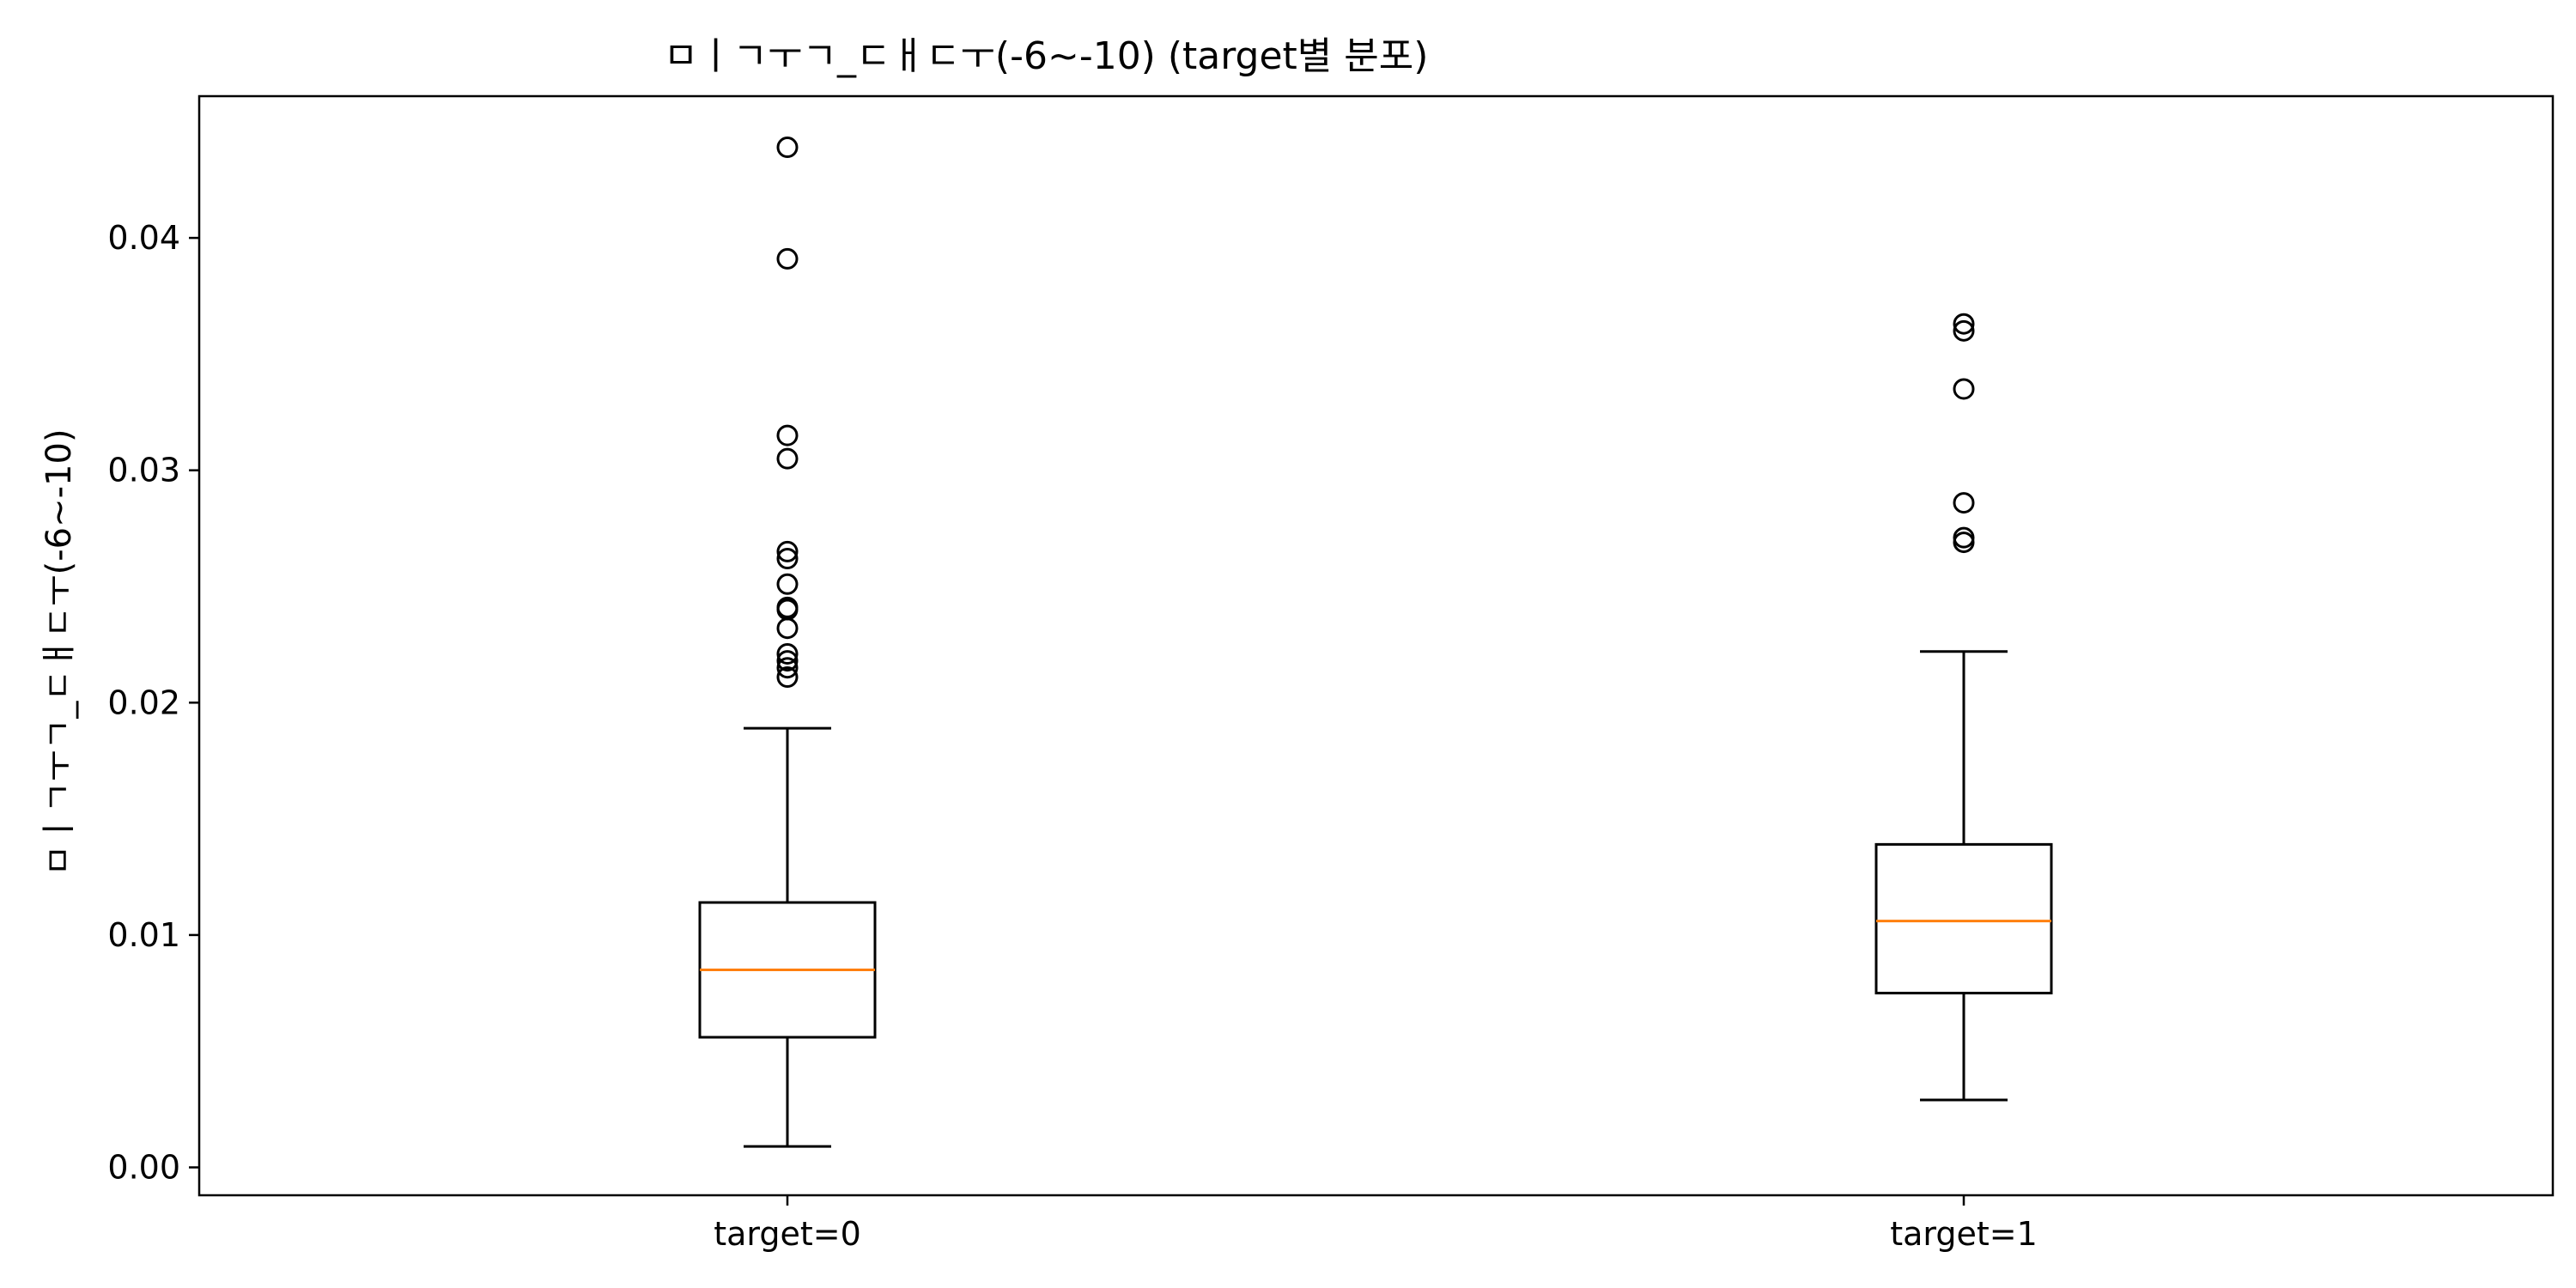 The height and width of the screenshot is (1288, 2576). What do you see at coordinates (1964, 1234) in the screenshot?
I see `x-tick-label: target=1` at bounding box center [1964, 1234].